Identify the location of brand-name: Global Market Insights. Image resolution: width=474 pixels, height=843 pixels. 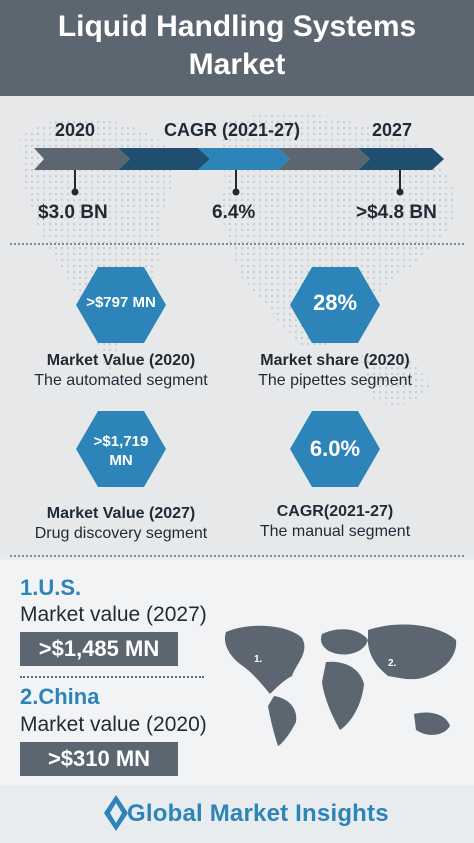
(258, 813).